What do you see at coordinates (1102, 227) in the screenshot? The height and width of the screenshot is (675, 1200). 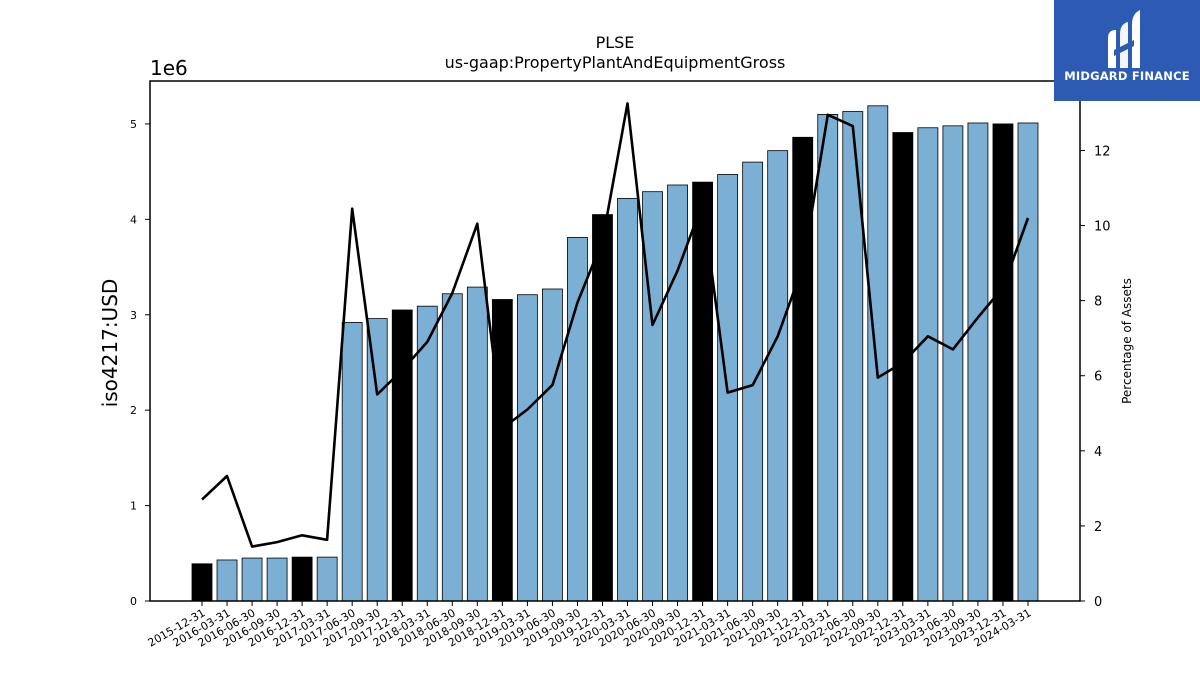 I see `y2-tick-label: 10` at bounding box center [1102, 227].